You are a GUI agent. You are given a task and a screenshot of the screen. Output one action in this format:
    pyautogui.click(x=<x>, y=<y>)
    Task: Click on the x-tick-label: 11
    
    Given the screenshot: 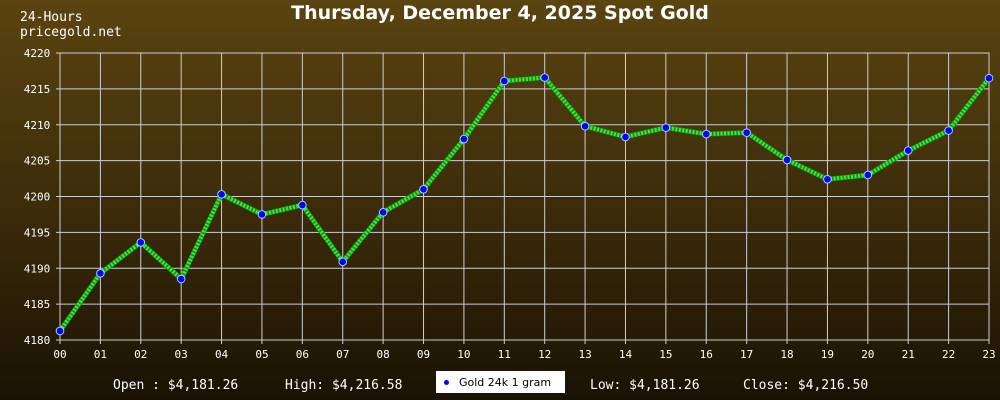 What is the action you would take?
    pyautogui.click(x=504, y=354)
    